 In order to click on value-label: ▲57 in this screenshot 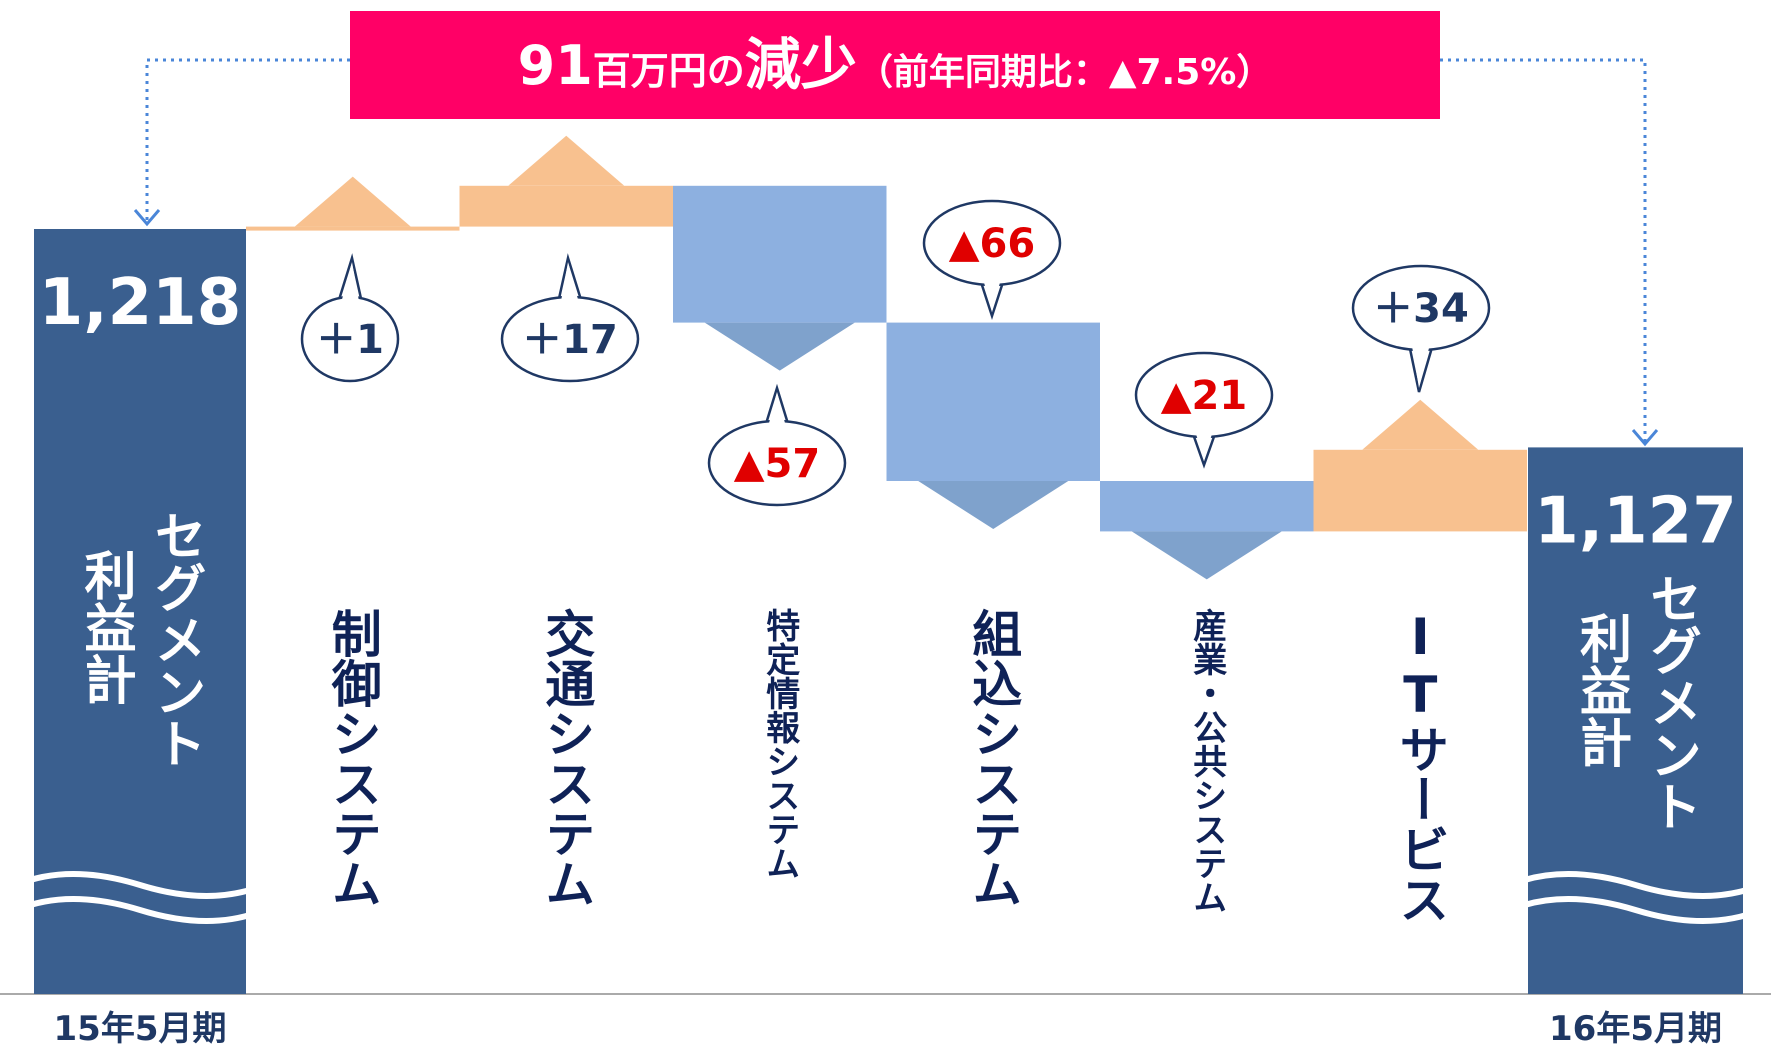, I will do `click(777, 464)`.